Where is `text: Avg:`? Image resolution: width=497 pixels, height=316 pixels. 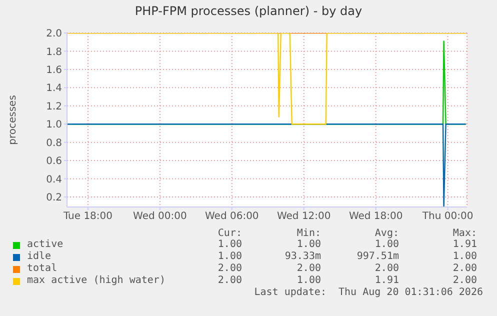
text: Avg: is located at coordinates (386, 233).